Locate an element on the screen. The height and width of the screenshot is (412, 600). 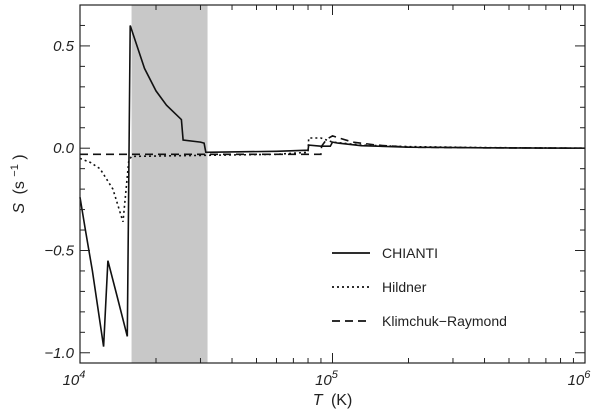
x-tick-label-exp: 4 is located at coordinates (82, 375).